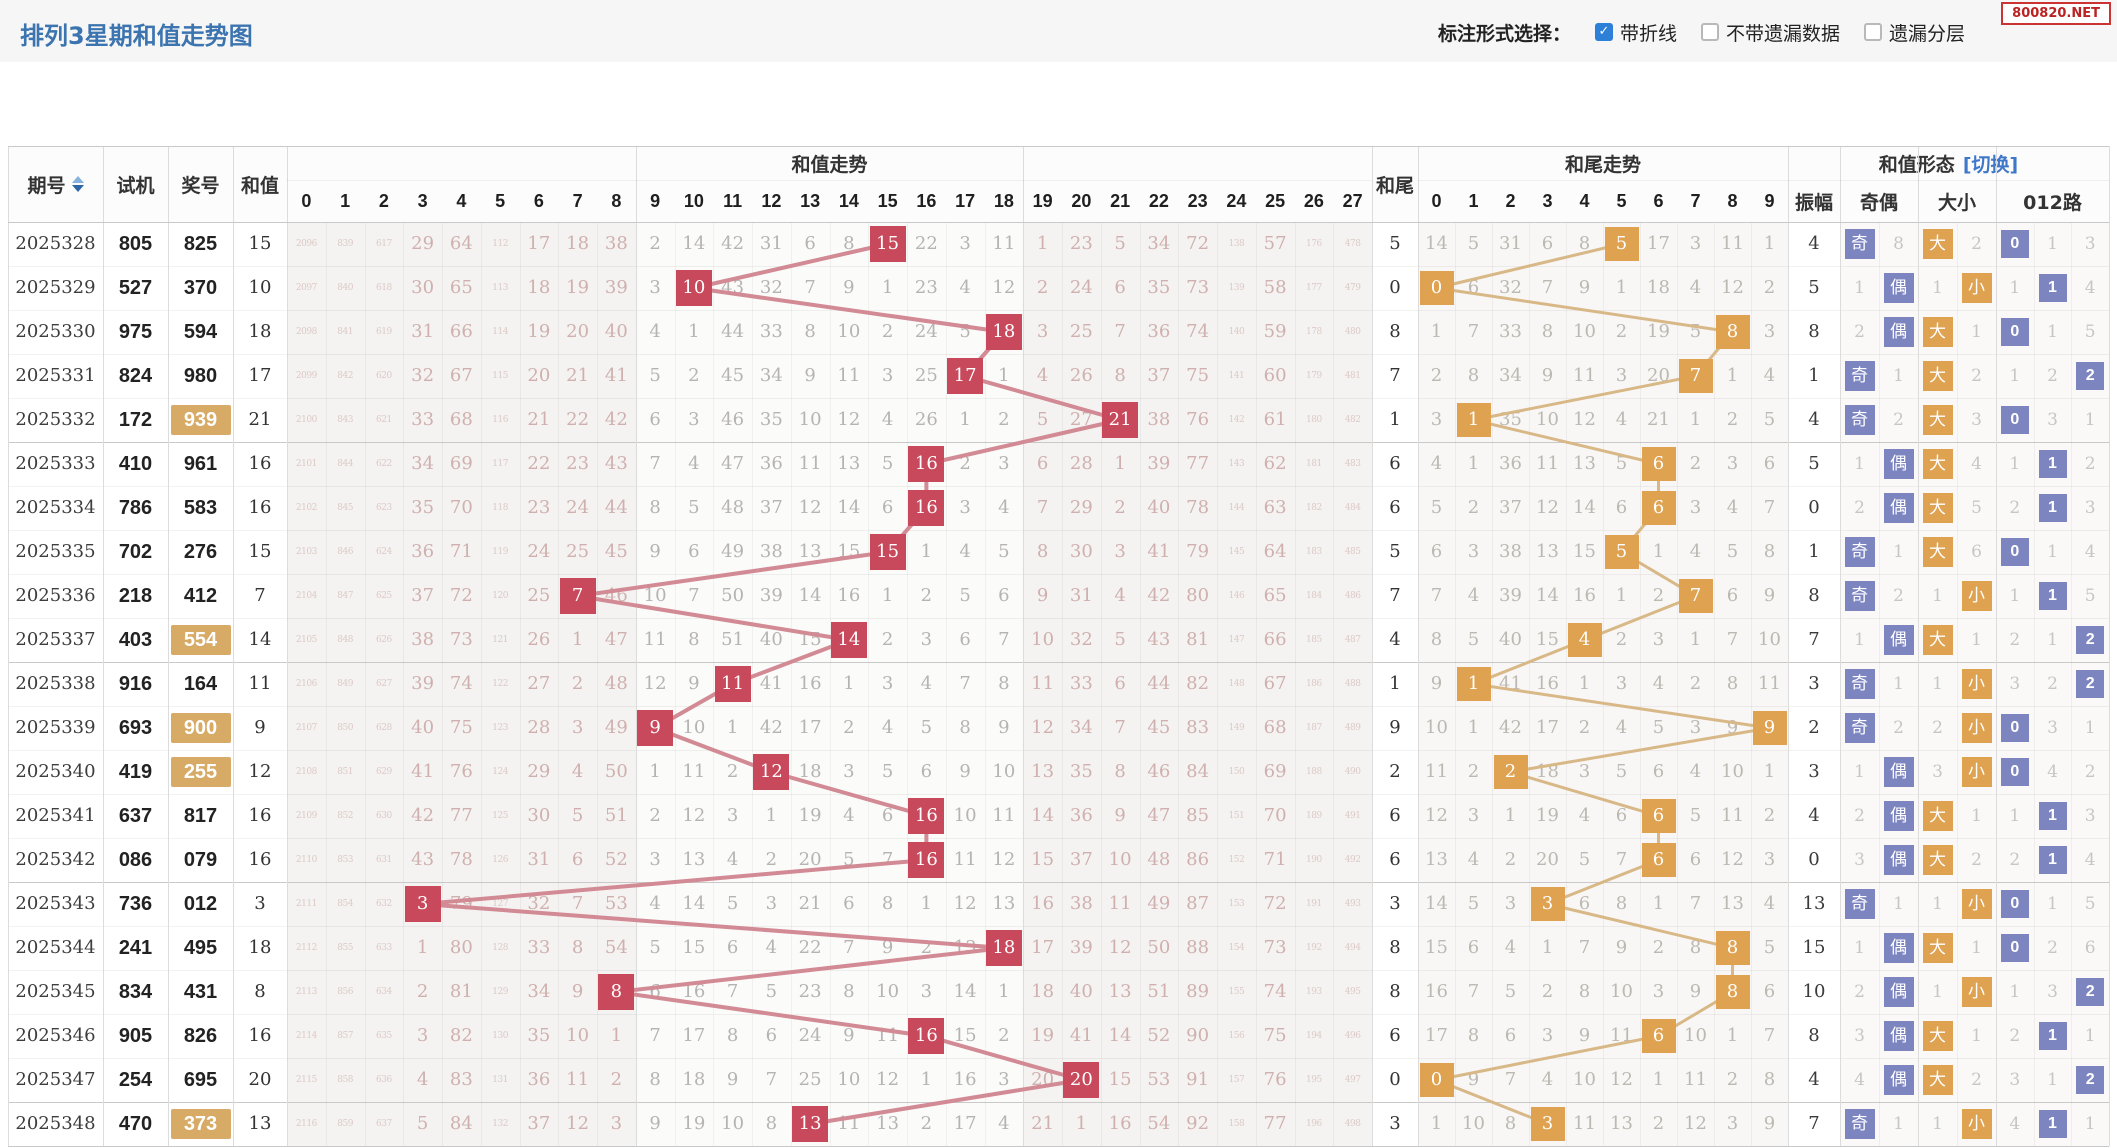 The image size is (2117, 1148). Describe the element at coordinates (1914, 32) in the screenshot. I see `annotation-option-2: 遗漏分层` at that location.